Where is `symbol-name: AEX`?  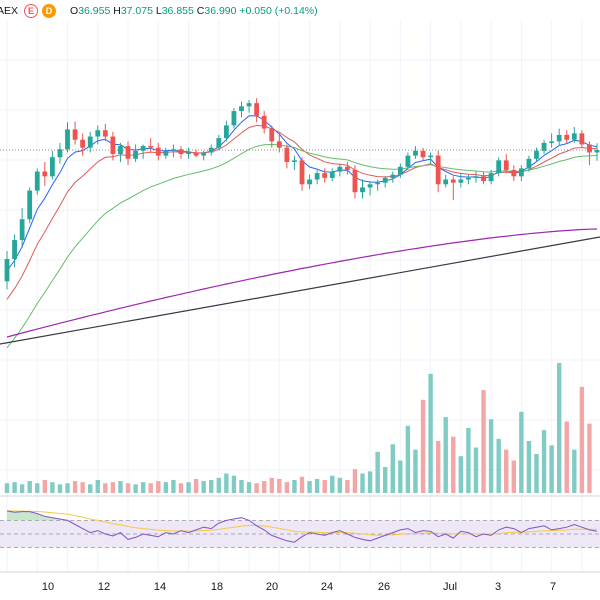 symbol-name: AEX is located at coordinates (9, 11).